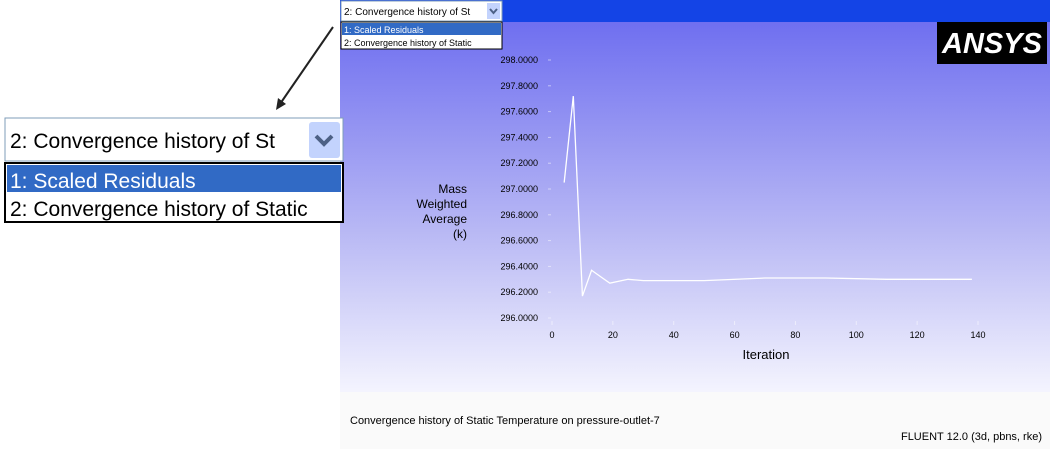  What do you see at coordinates (452, 189) in the screenshot?
I see `y-axis-label: Mass` at bounding box center [452, 189].